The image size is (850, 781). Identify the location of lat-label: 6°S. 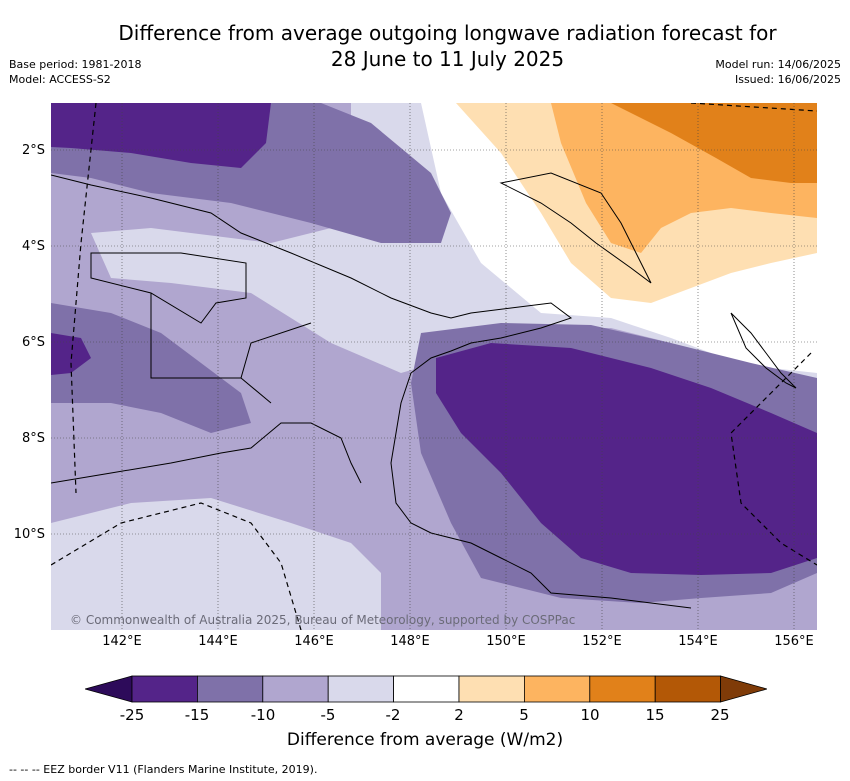
(33, 342).